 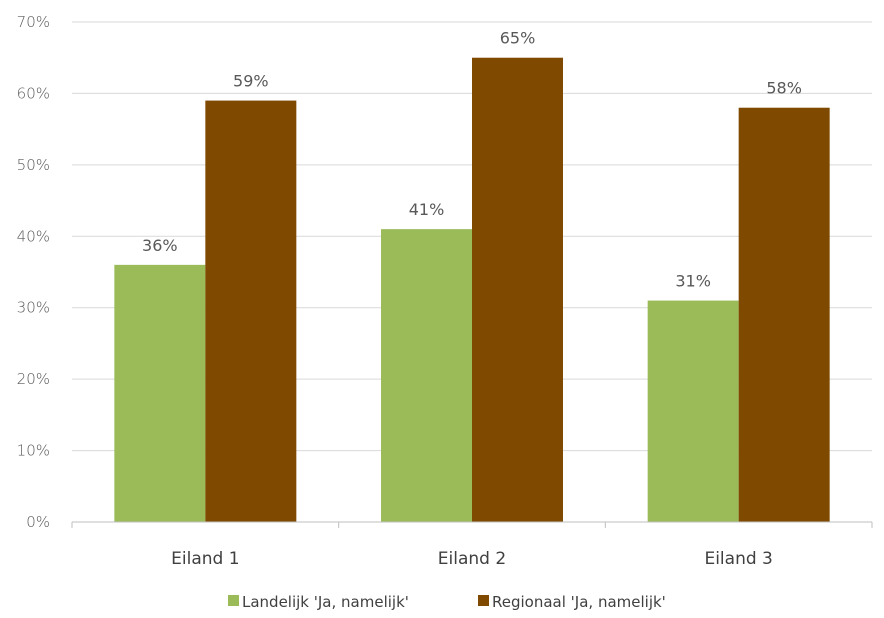 What do you see at coordinates (33, 236) in the screenshot?
I see `y-tick-label: 40%` at bounding box center [33, 236].